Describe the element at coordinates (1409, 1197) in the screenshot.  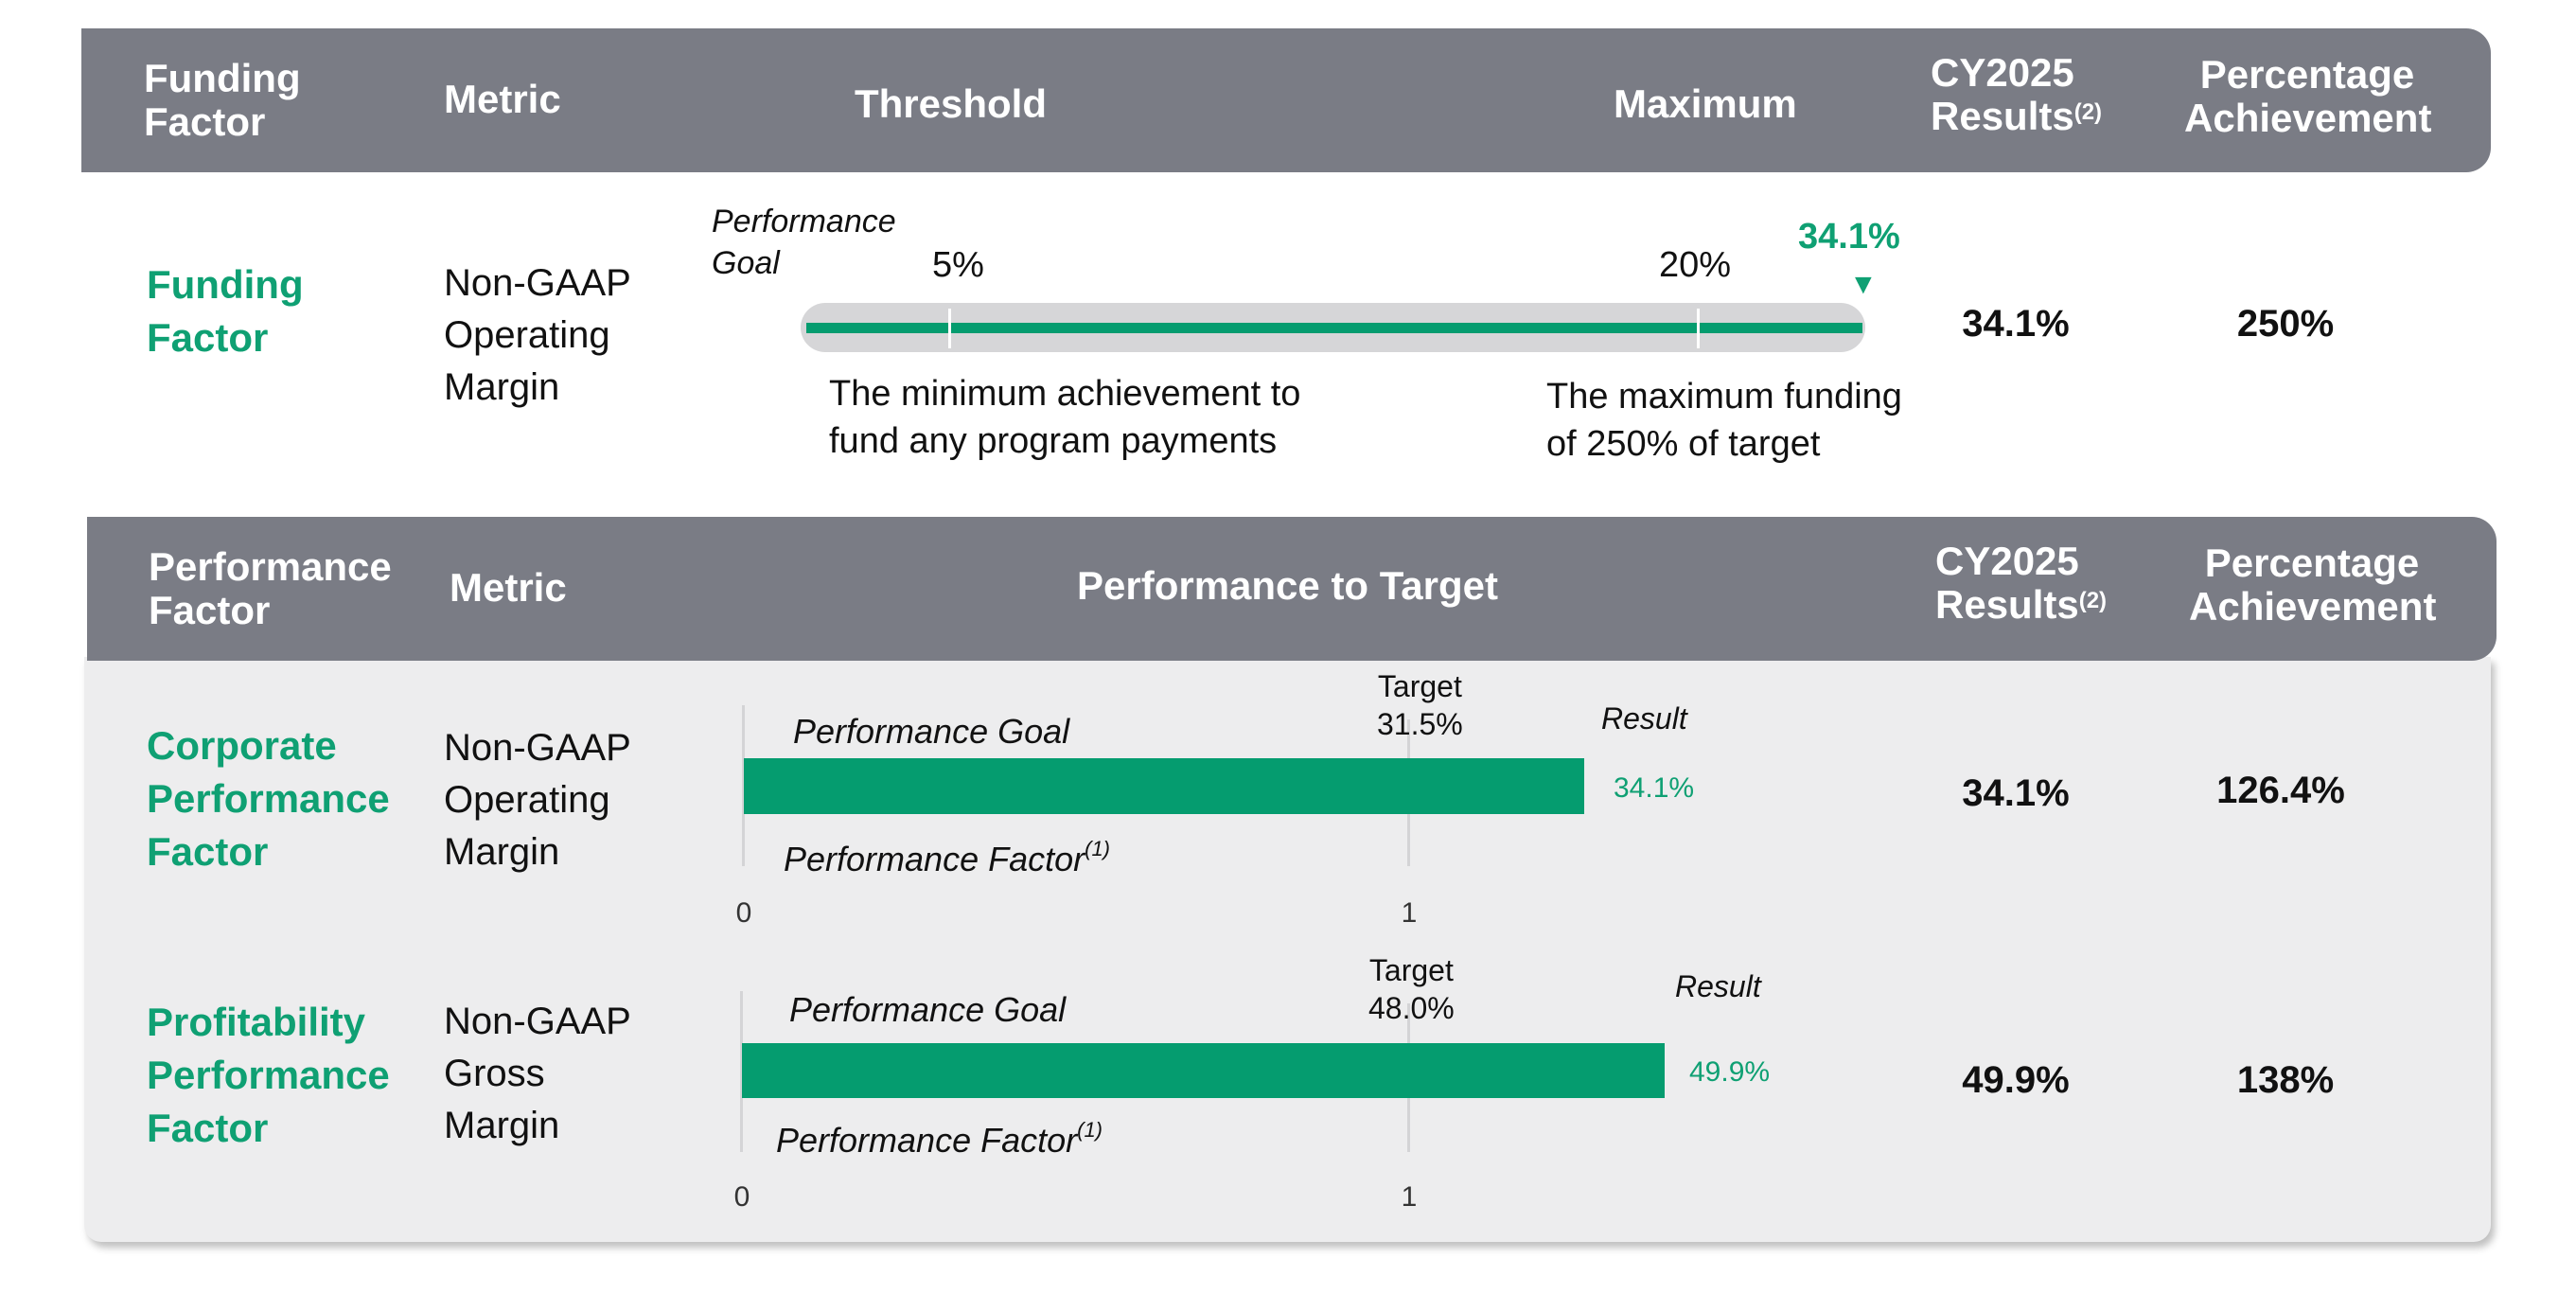
I see `profitability-tick-1: 1` at that location.